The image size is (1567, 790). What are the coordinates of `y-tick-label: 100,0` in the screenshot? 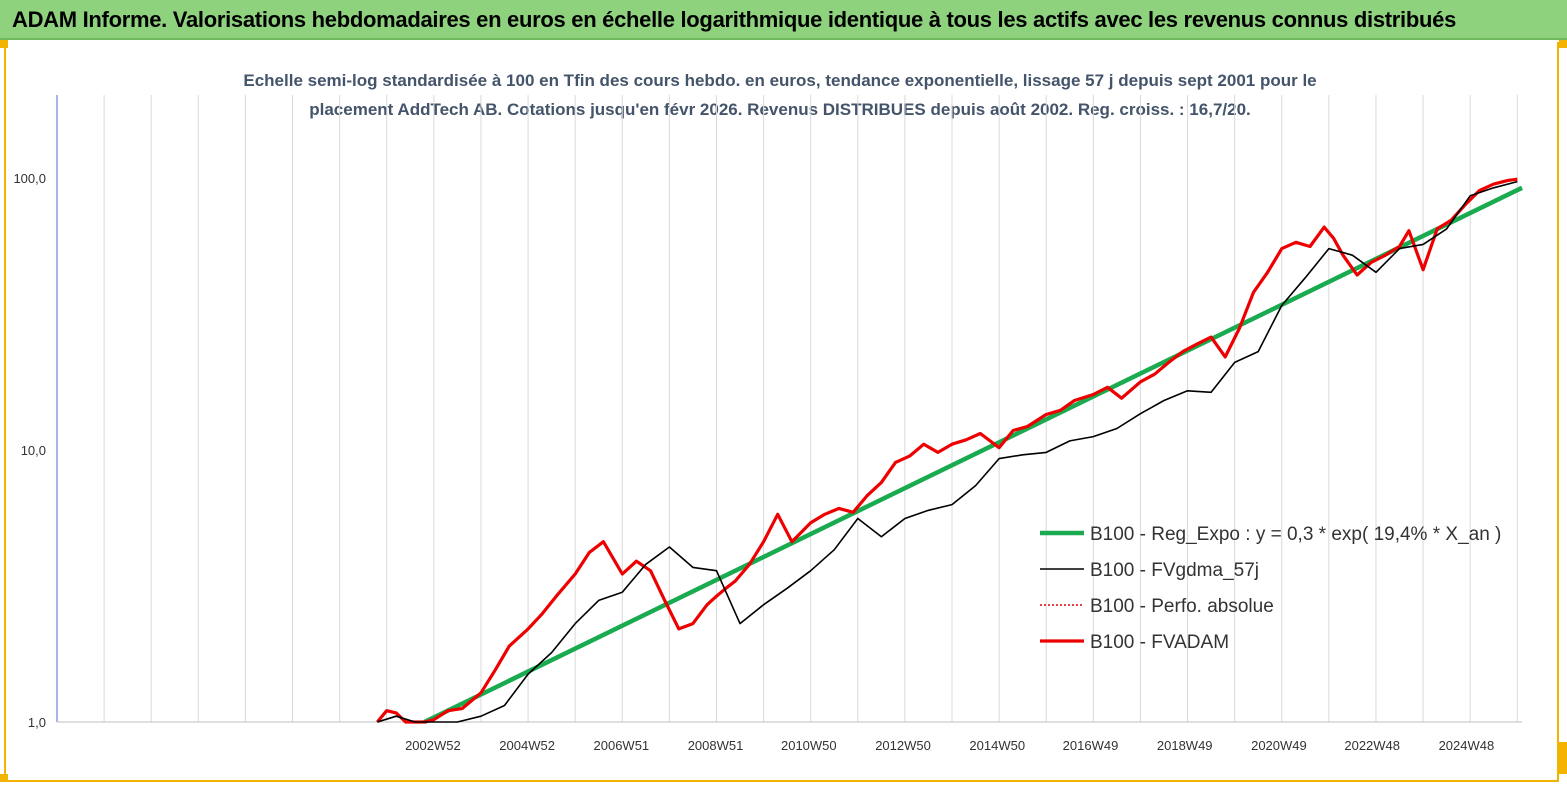 It's located at (29, 178).